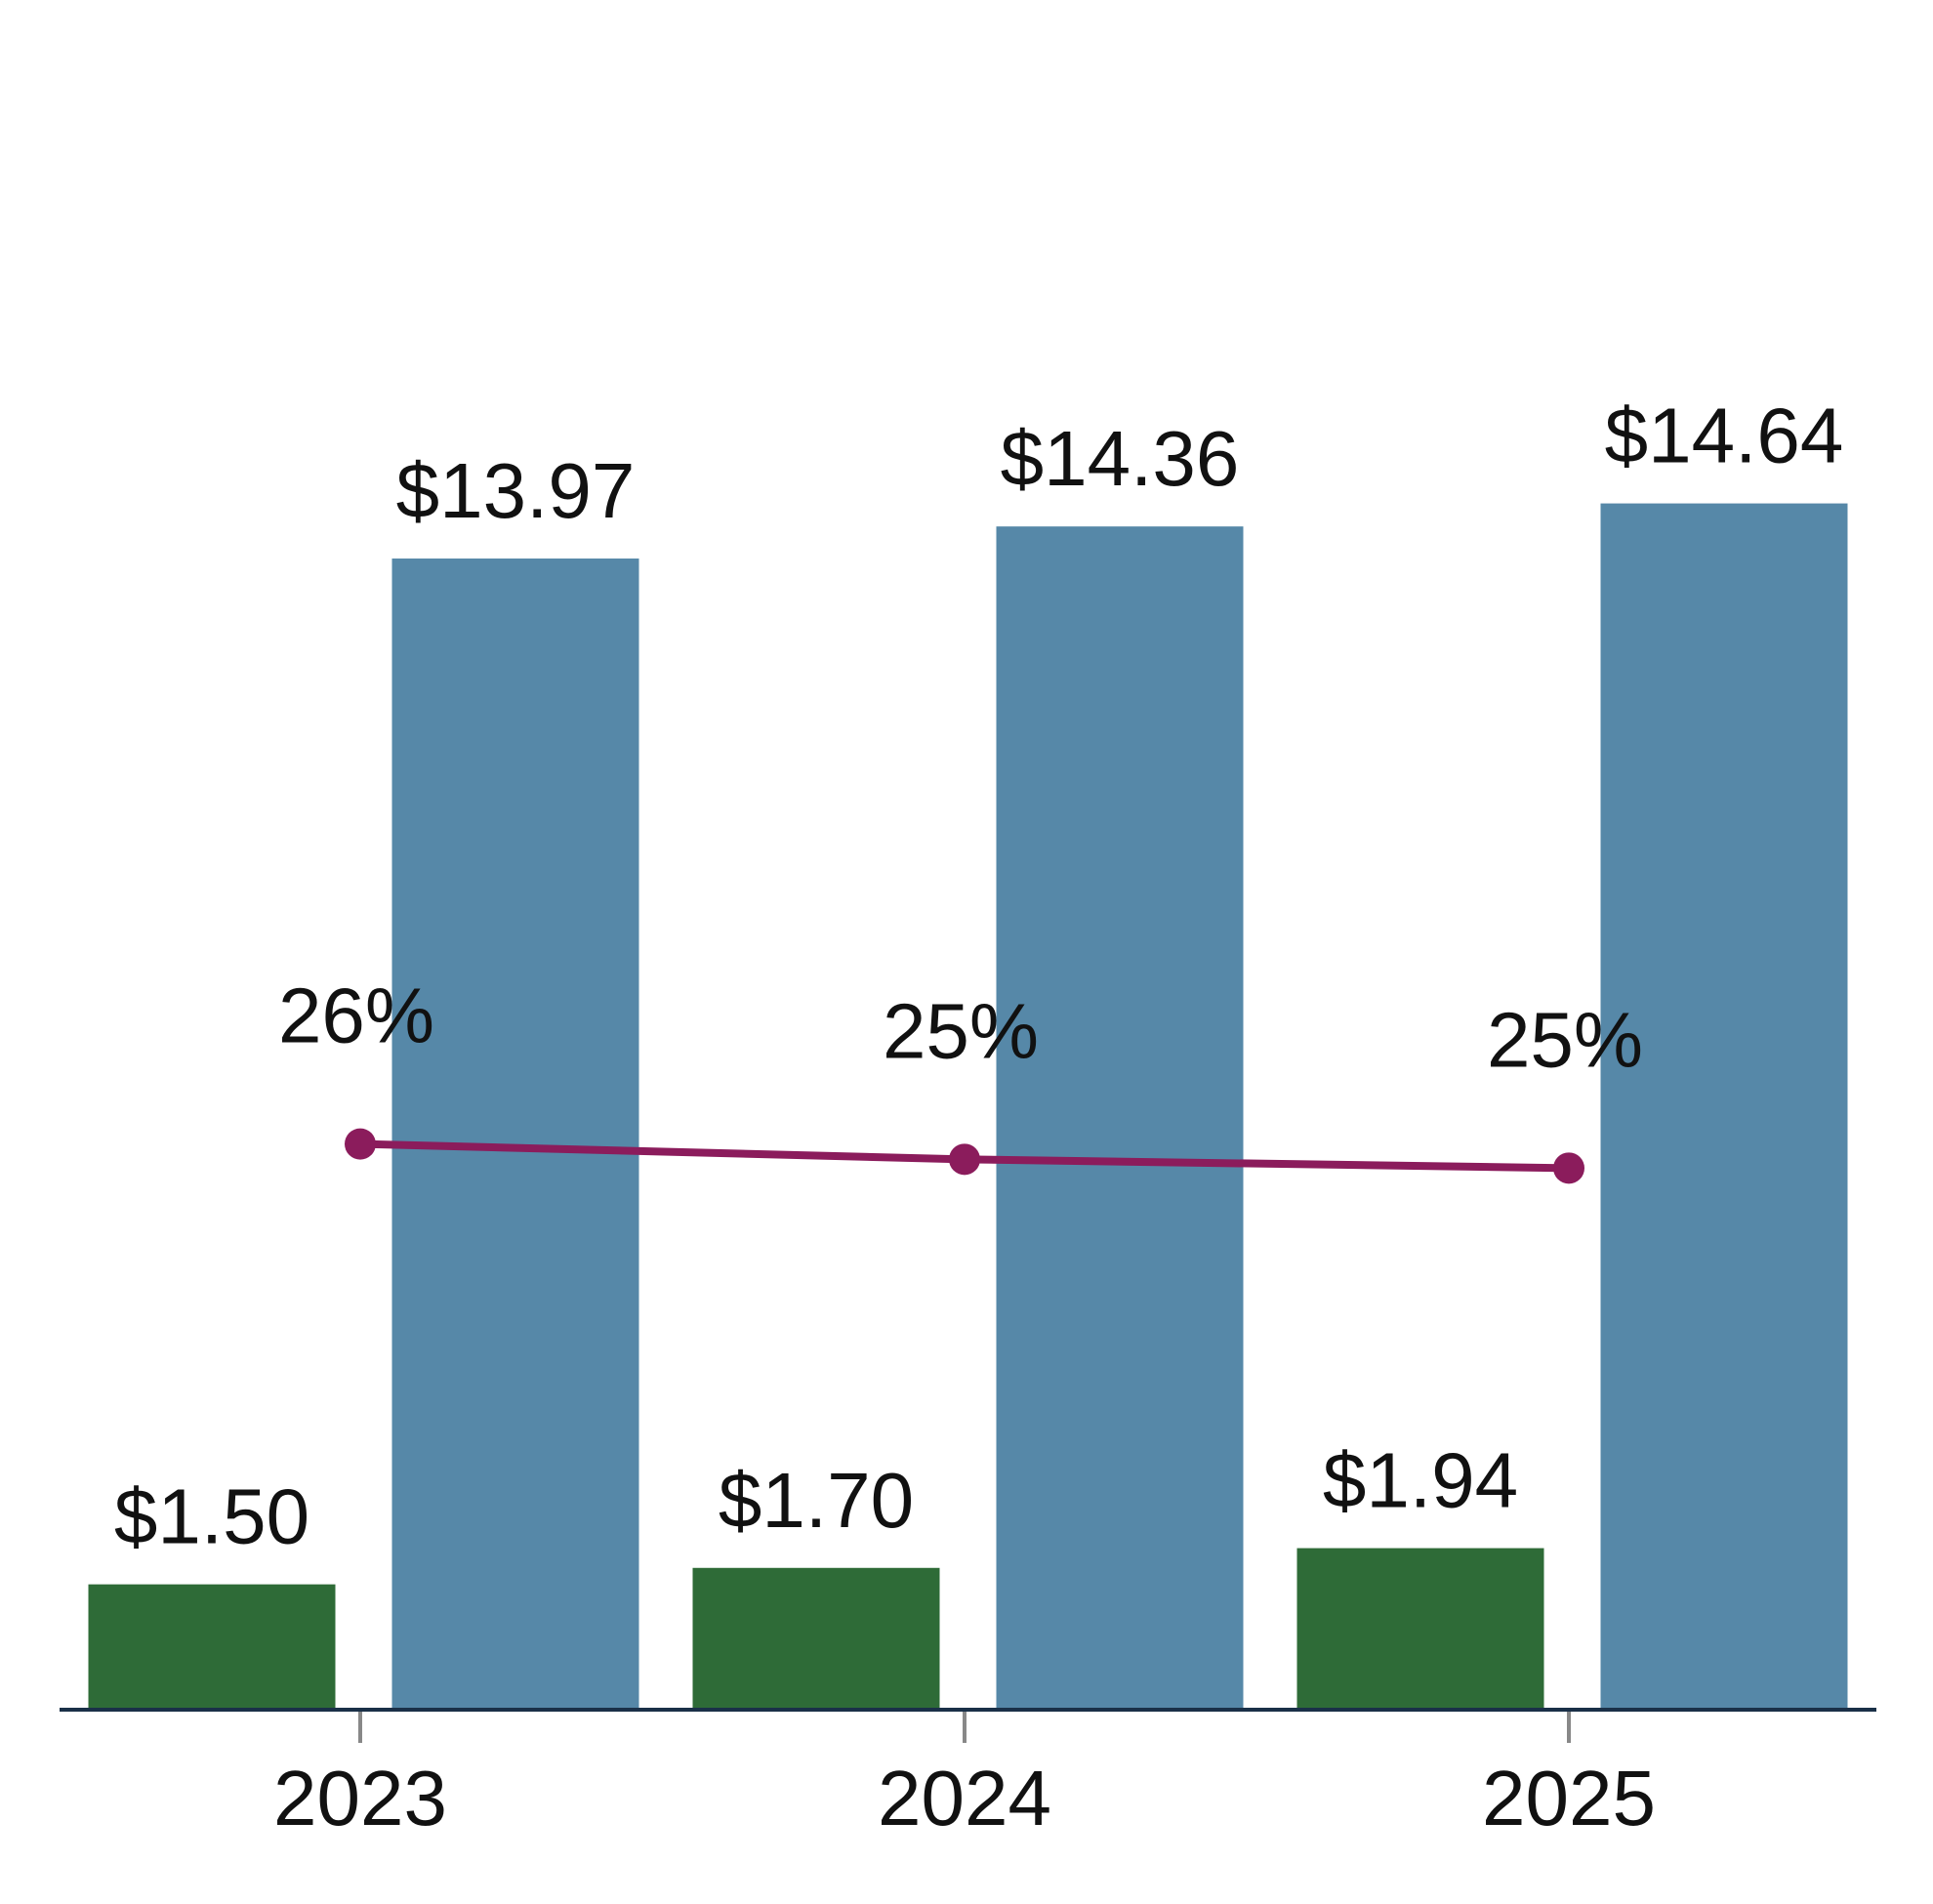  Describe the element at coordinates (356, 1016) in the screenshot. I see `value-label: 26%` at that location.